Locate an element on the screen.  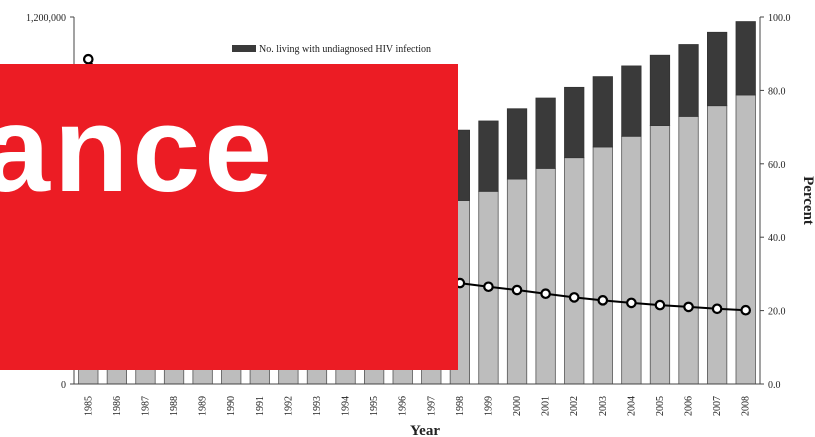
x-tick-label: 2006 is located at coordinates (689, 406).